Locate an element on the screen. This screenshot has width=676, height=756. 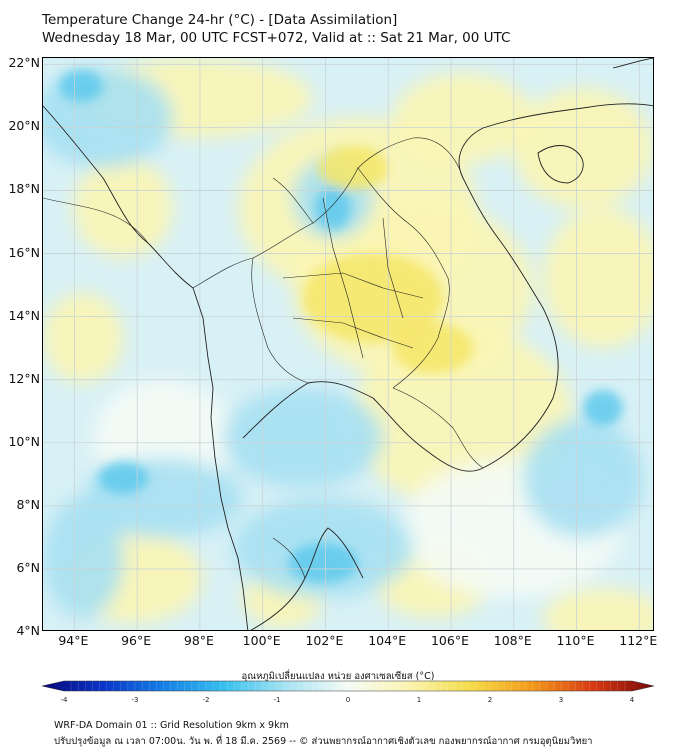
colorbar-body is located at coordinates (348, 686).